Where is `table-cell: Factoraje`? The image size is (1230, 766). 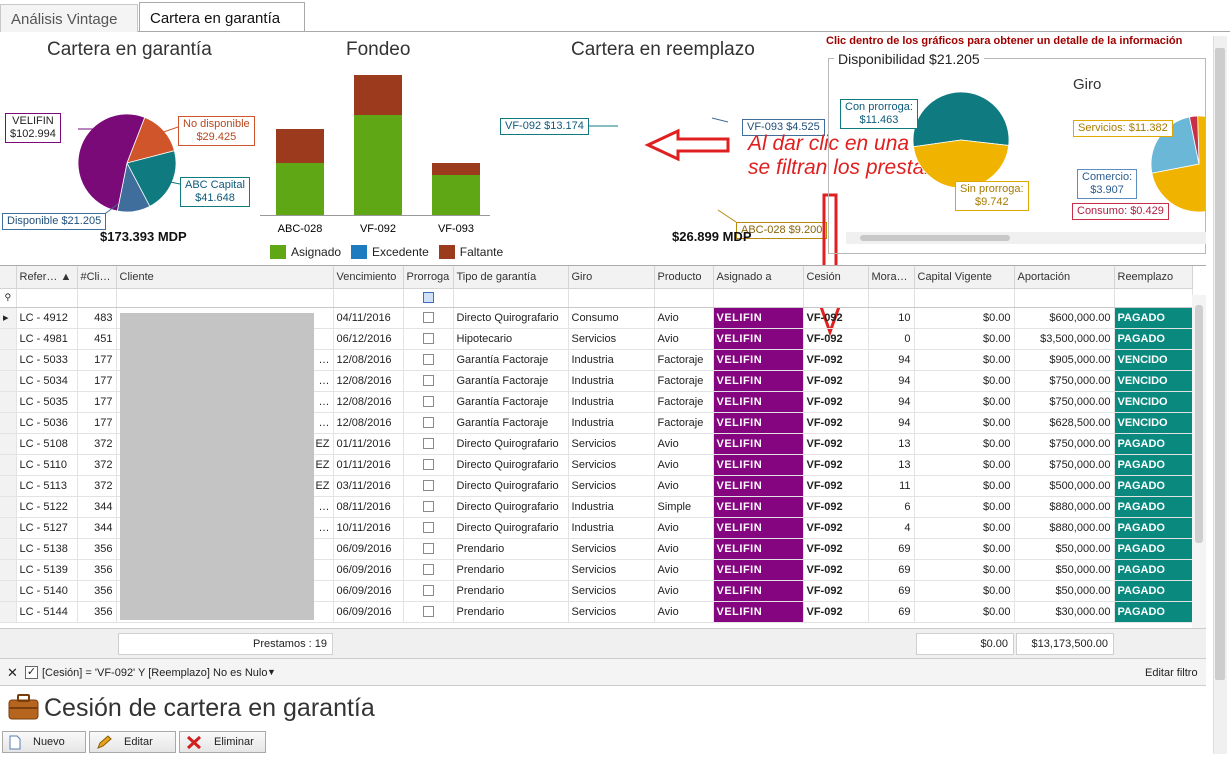
table-cell: Factoraje is located at coordinates (684, 381).